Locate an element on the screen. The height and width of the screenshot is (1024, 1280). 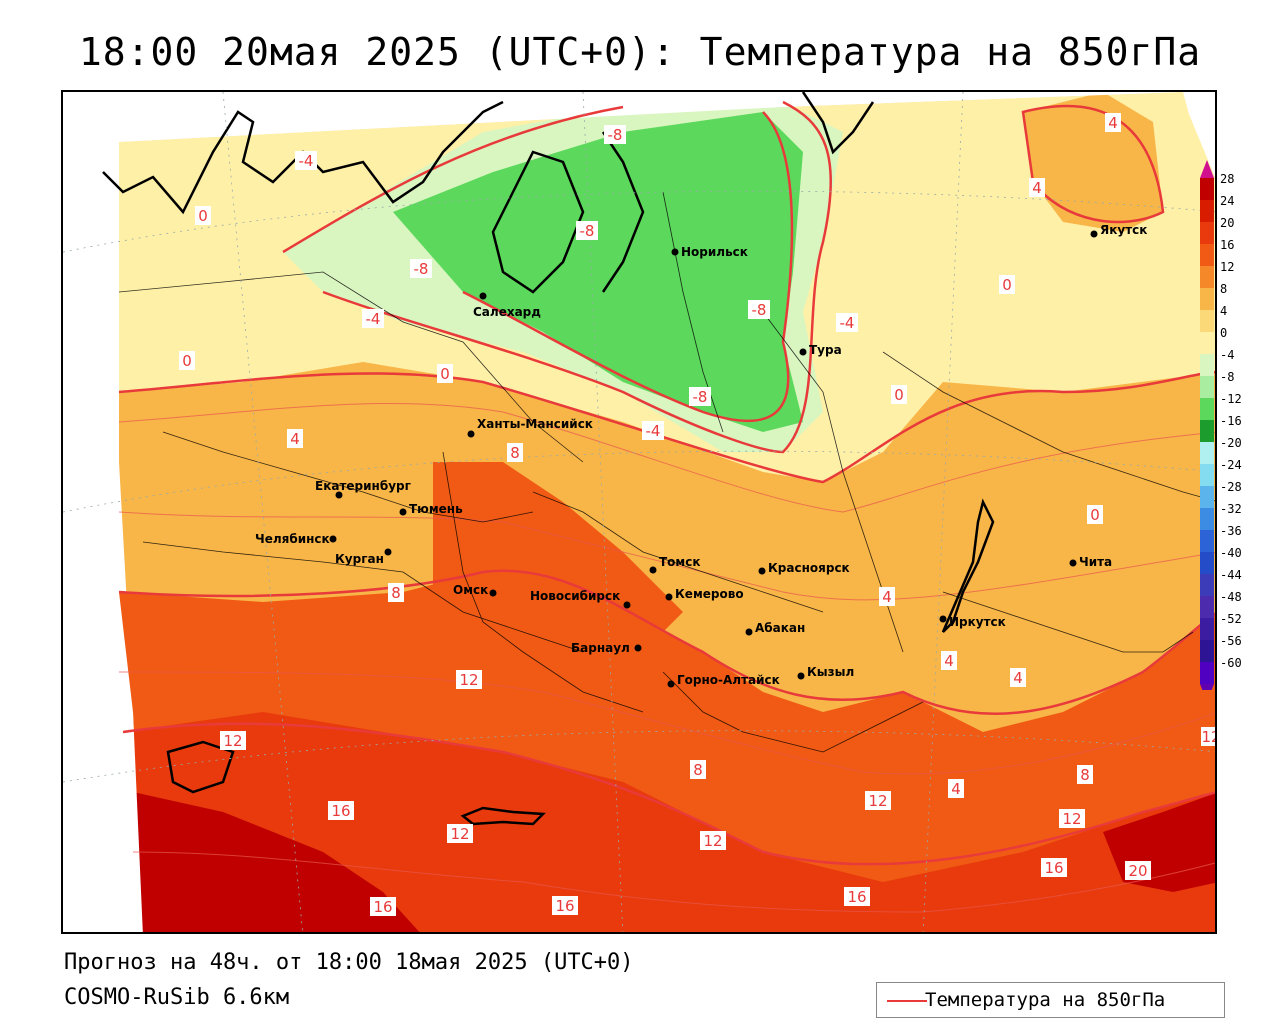
svg-text: Омск is located at coordinates (470, 590).